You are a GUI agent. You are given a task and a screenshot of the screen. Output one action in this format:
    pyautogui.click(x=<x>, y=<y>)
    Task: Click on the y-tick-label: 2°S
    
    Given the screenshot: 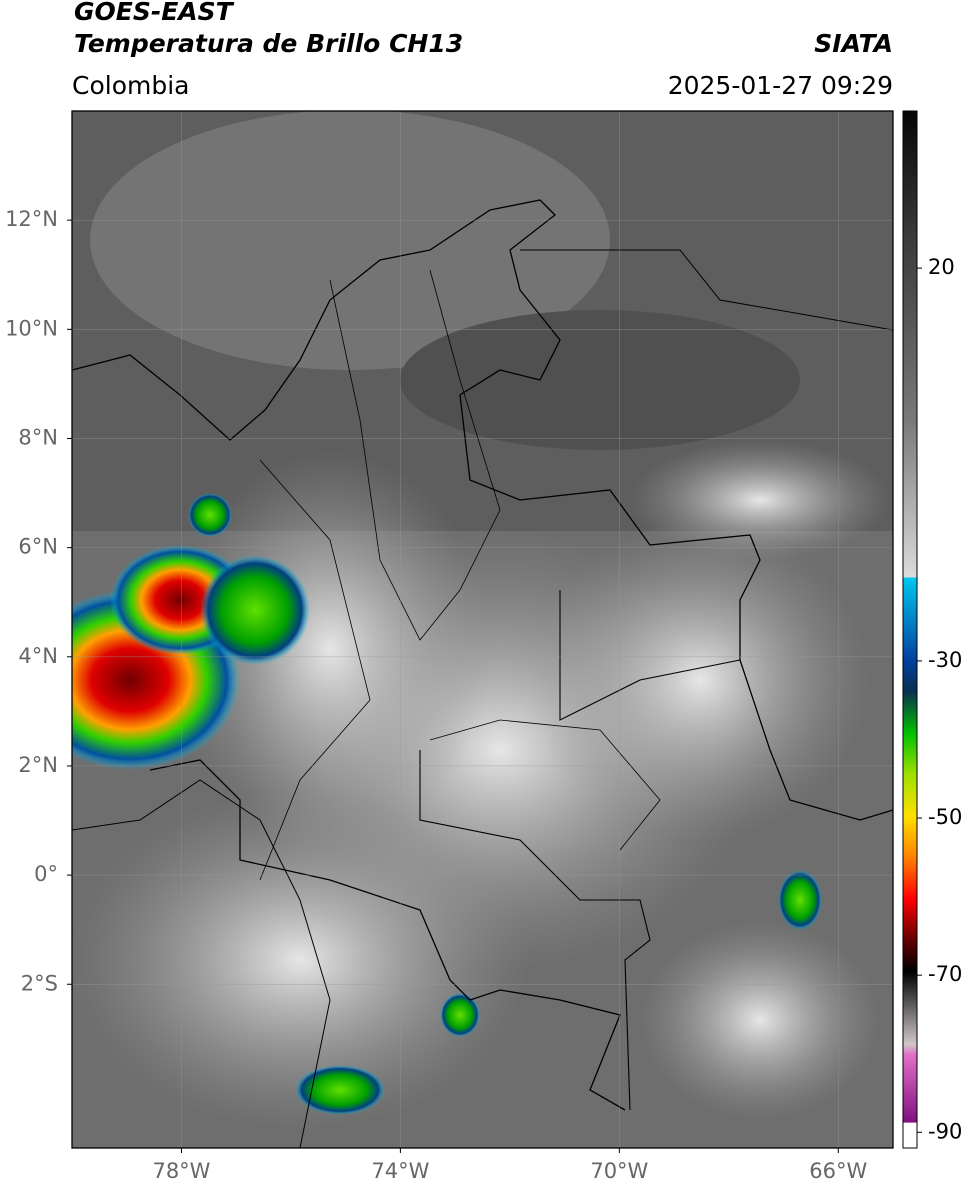 What is the action you would take?
    pyautogui.click(x=39, y=983)
    